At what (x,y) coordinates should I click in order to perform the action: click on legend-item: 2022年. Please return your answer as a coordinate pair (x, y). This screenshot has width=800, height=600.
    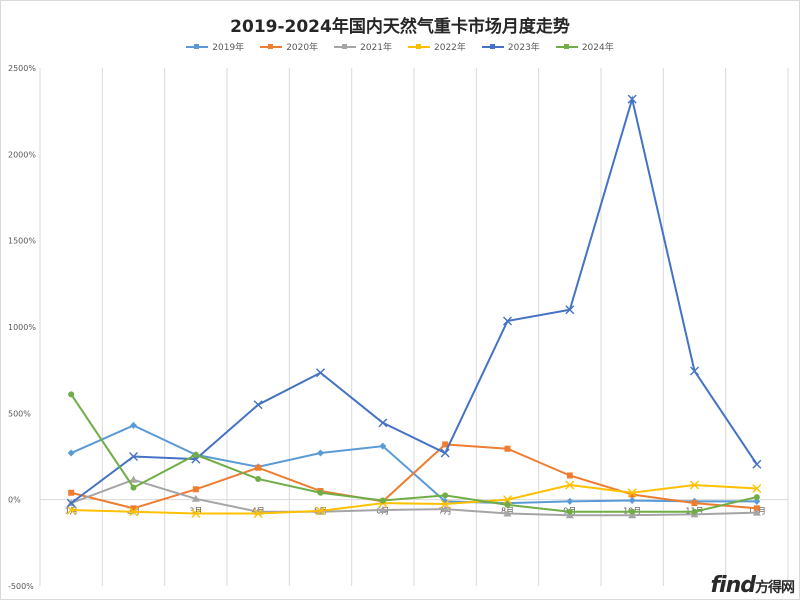
    Looking at the image, I should click on (437, 46).